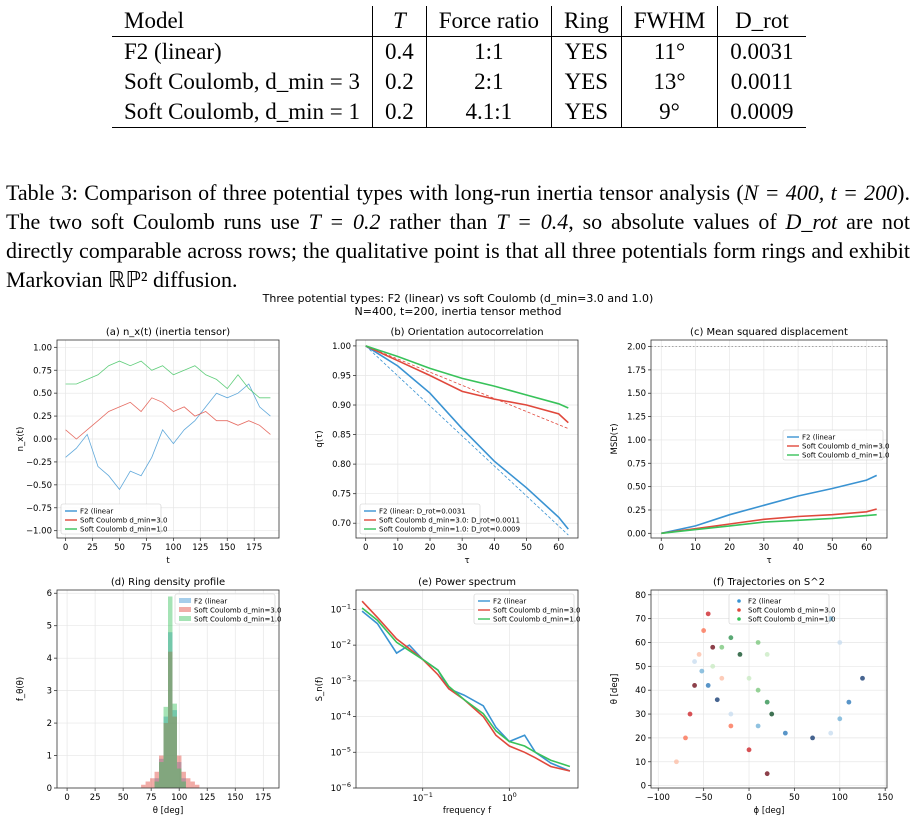 The height and width of the screenshot is (828, 916). Describe the element at coordinates (640, 596) in the screenshot. I see `y-tick-label: 80` at that location.